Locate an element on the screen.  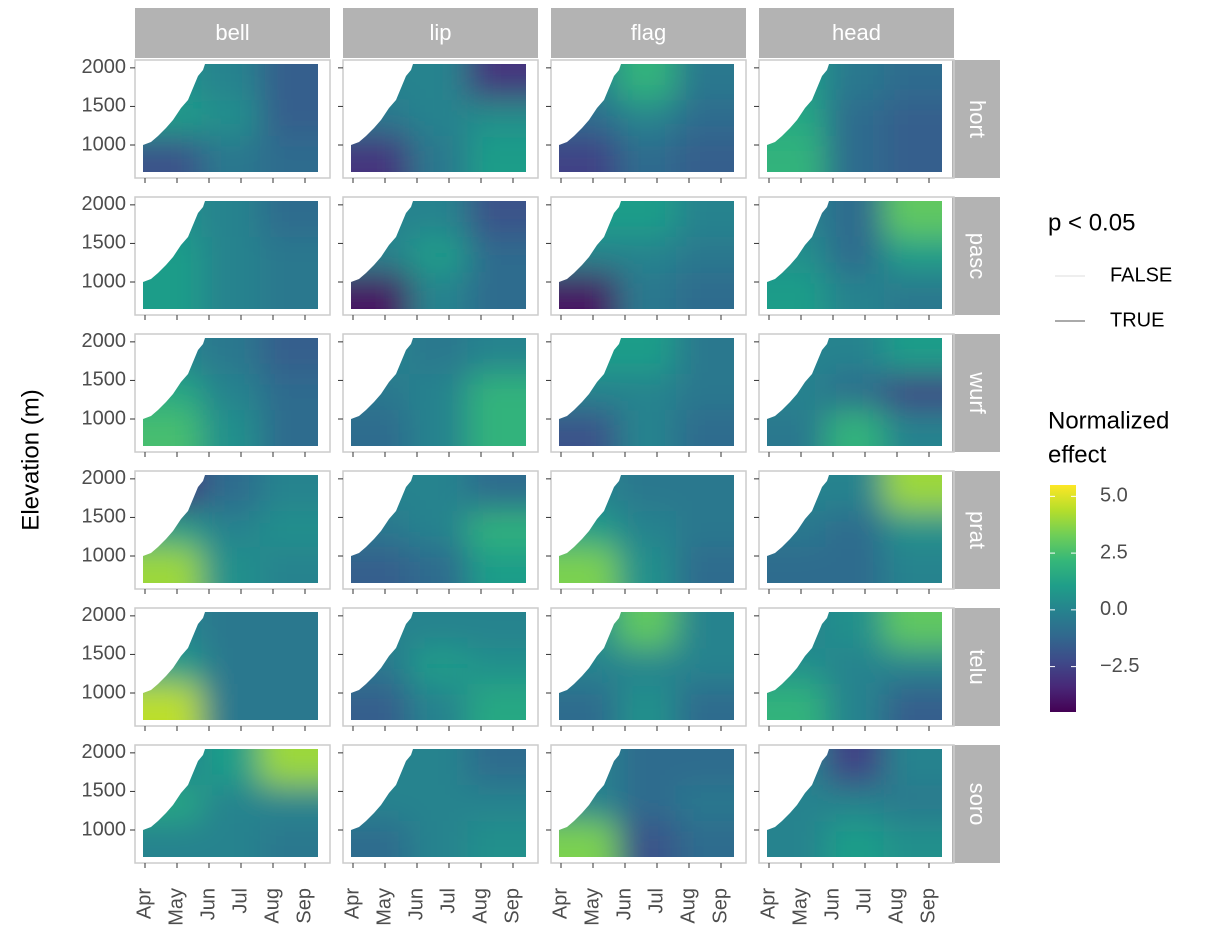
strip-label: bell is located at coordinates (232, 32).